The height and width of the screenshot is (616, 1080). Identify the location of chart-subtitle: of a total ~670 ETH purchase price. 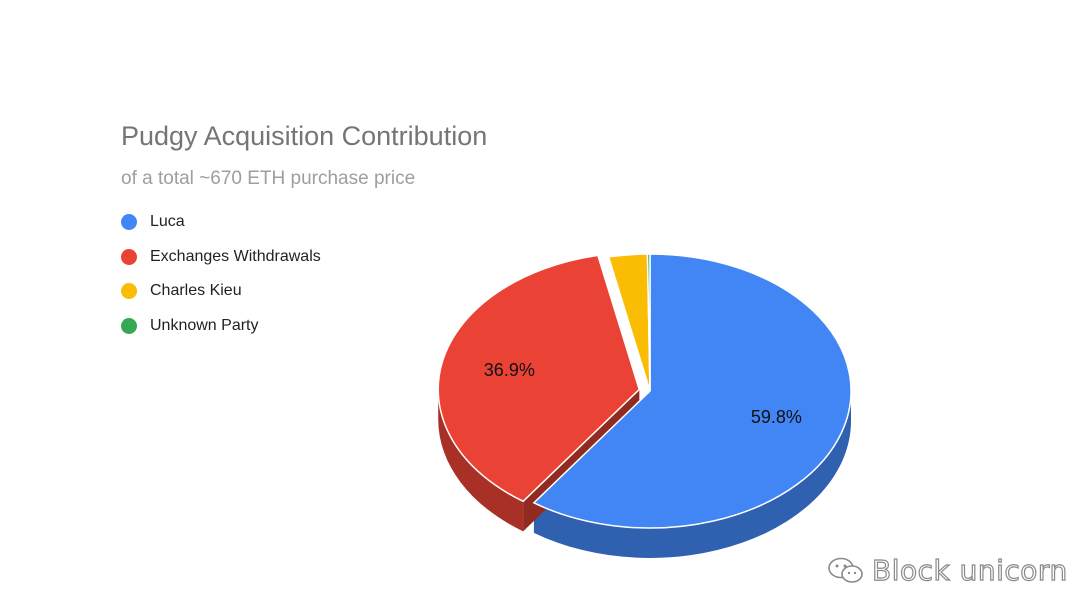
(268, 178).